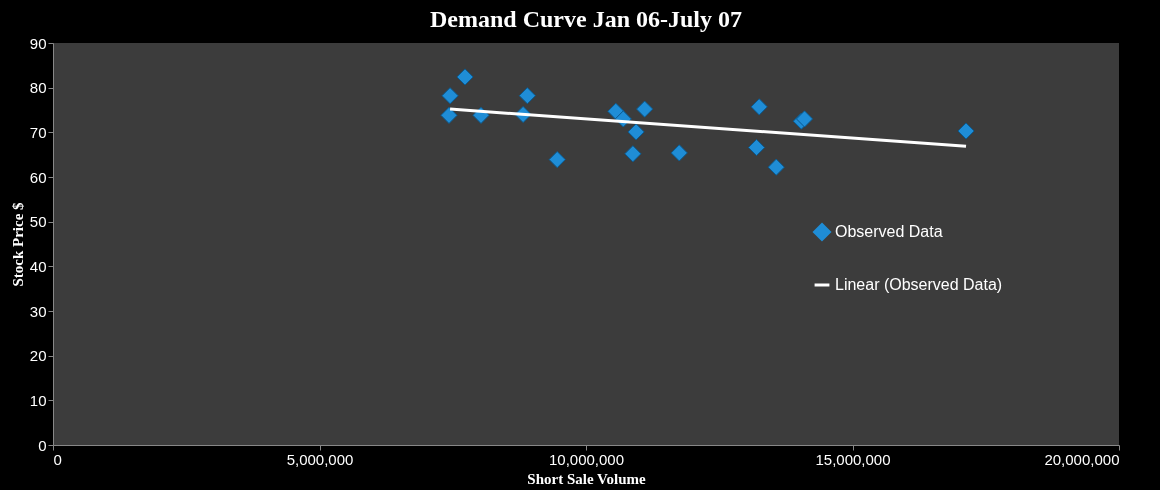 This screenshot has height=497, width=1175. Describe the element at coordinates (42, 445) in the screenshot. I see `y-tick-label: 0` at that location.